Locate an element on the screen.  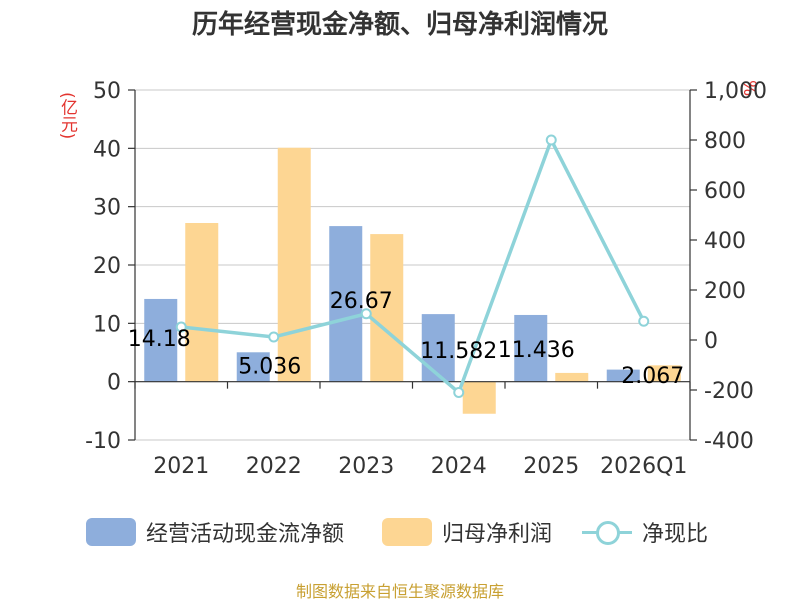
legend-item-cashflow: 经营活动现金流净额 is located at coordinates (215, 532).